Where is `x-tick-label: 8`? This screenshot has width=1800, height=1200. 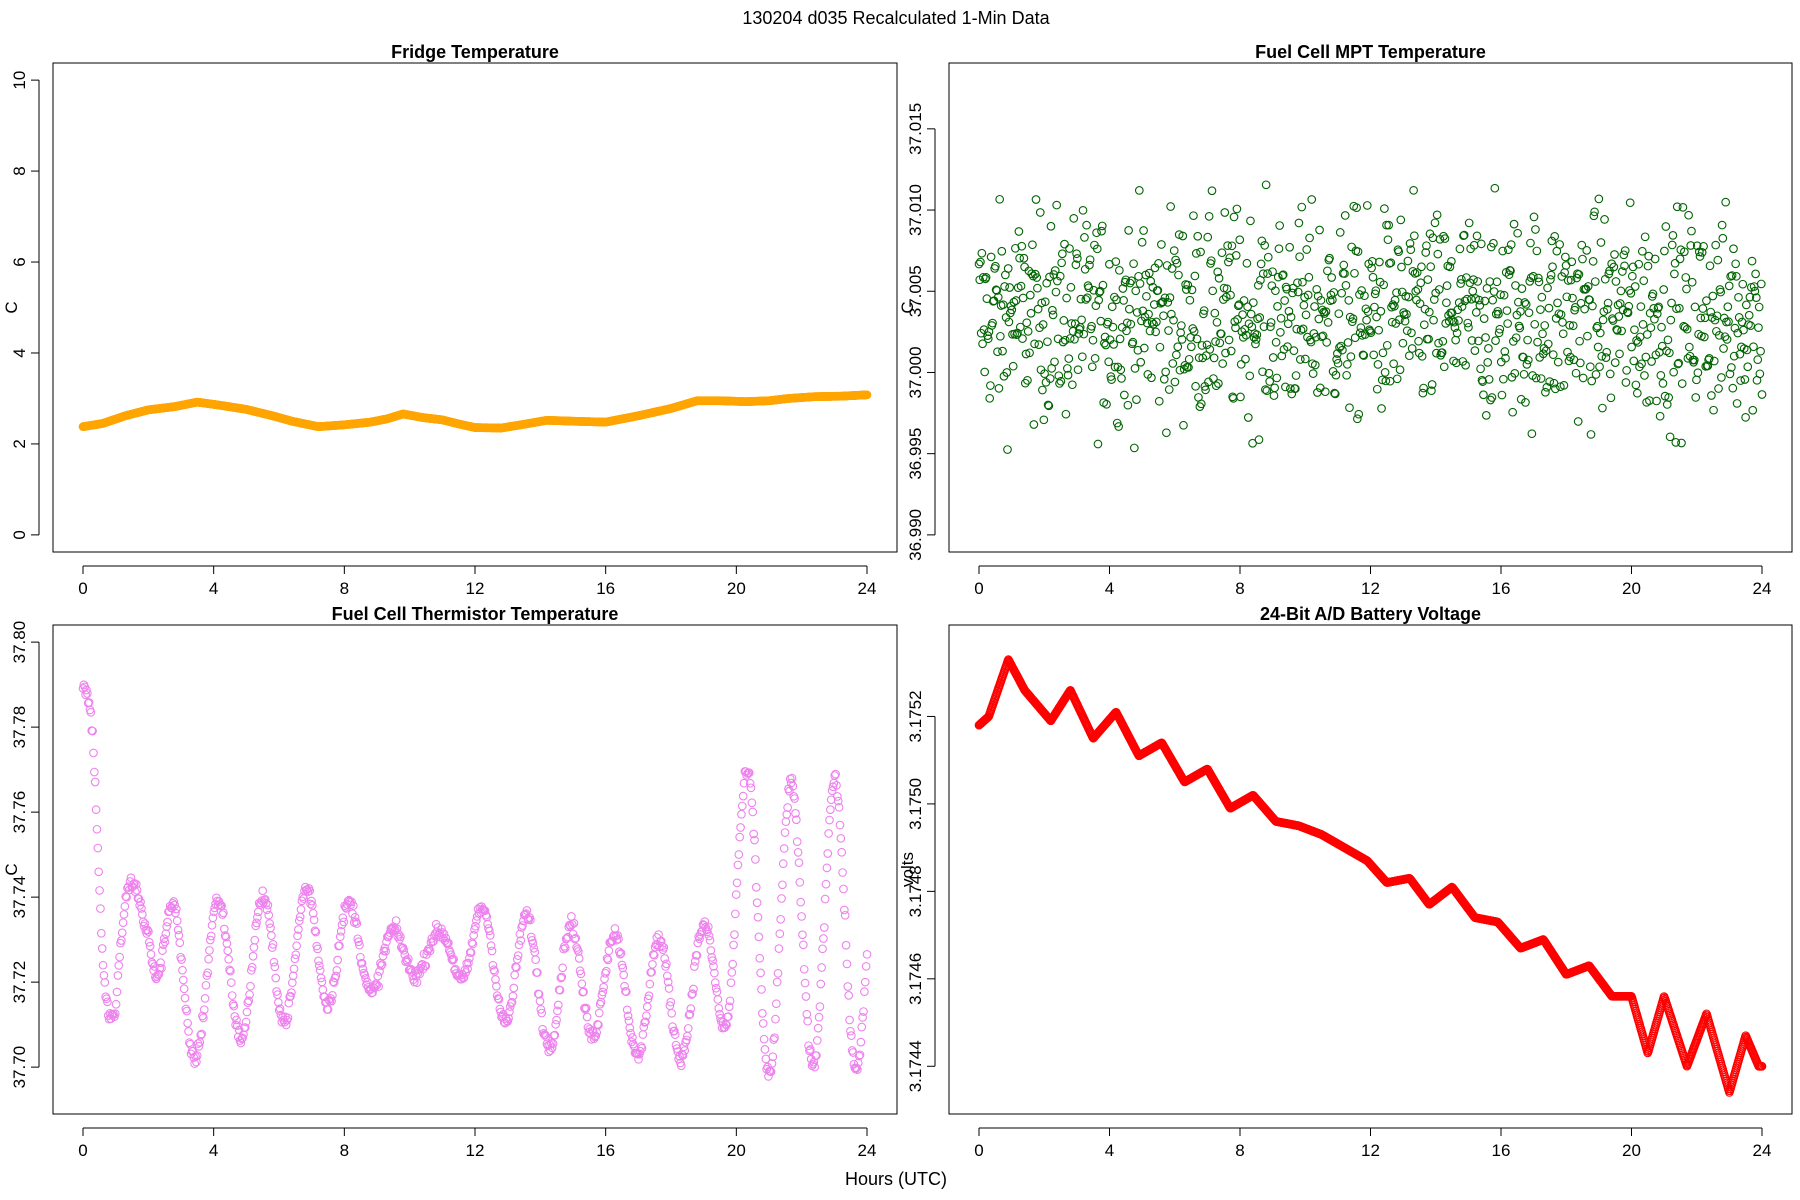 x-tick-label: 8 is located at coordinates (1239, 588).